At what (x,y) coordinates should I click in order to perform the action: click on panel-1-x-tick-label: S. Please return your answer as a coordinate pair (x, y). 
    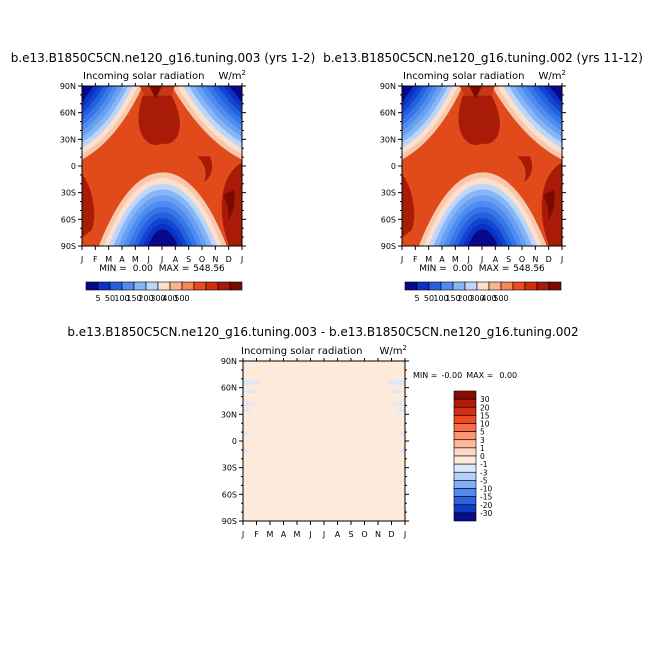
    Looking at the image, I should click on (188, 259).